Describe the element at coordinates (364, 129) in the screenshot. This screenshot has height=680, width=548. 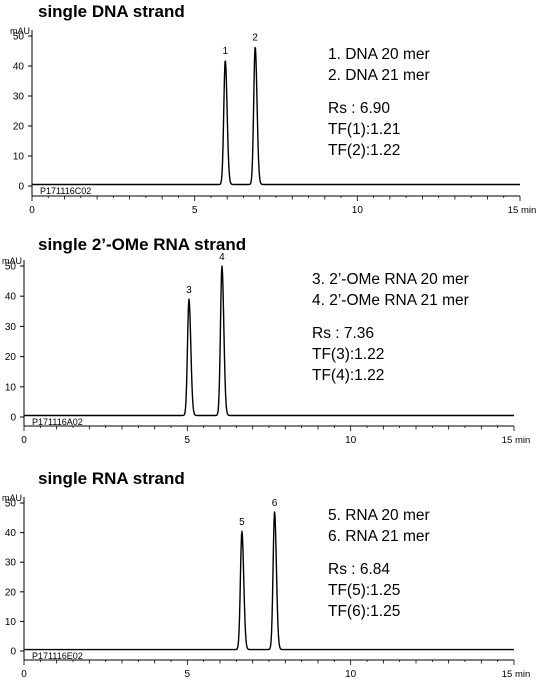
I see `stat-tailing: TF(1):1.21` at that location.